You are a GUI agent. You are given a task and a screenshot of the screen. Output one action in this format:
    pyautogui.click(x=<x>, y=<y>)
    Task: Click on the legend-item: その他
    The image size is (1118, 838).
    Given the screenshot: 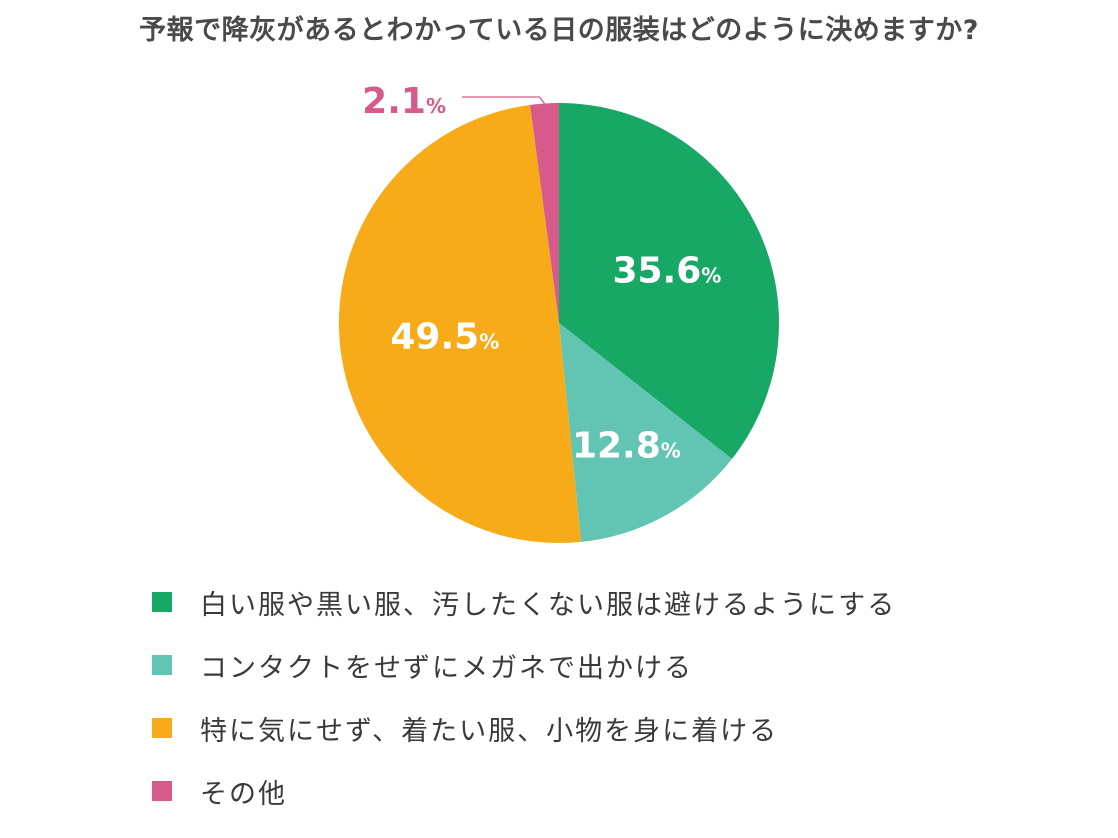 What is the action you would take?
    pyautogui.click(x=524, y=791)
    